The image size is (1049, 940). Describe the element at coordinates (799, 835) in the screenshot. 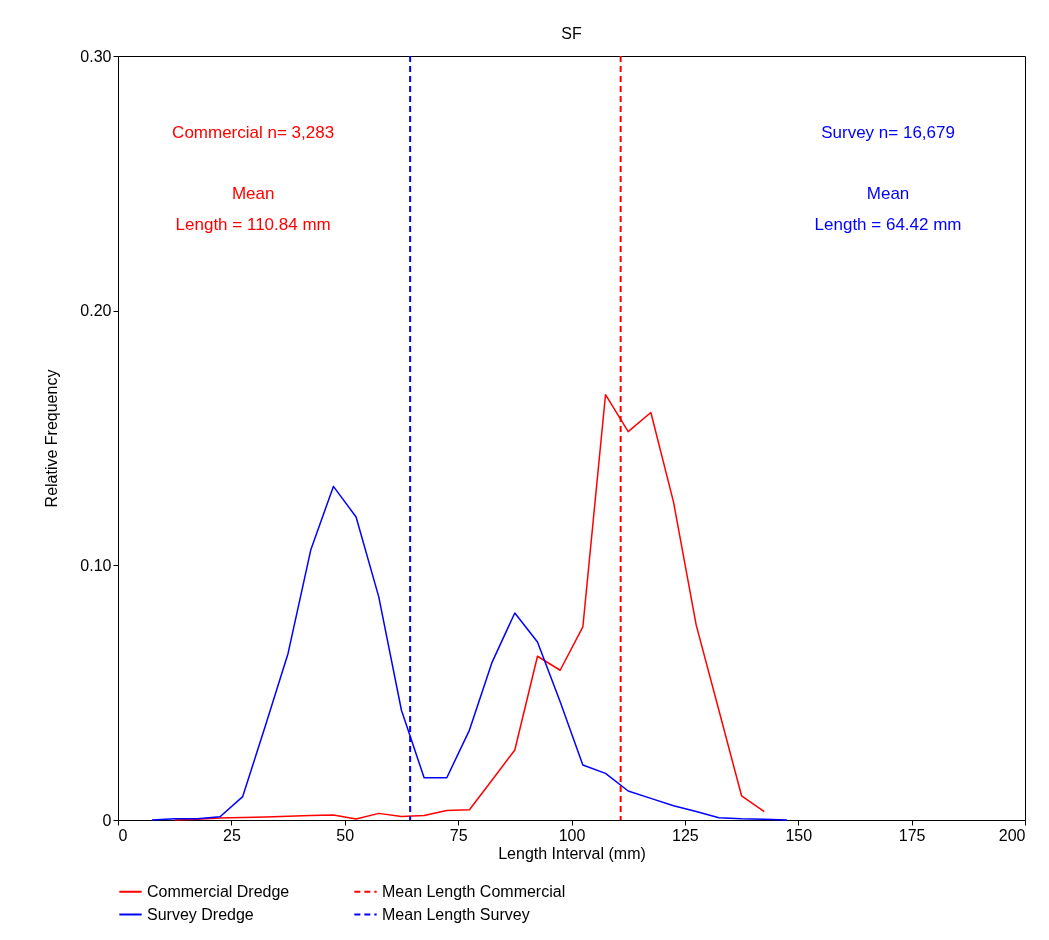

I see `x-tick-label: 150` at that location.